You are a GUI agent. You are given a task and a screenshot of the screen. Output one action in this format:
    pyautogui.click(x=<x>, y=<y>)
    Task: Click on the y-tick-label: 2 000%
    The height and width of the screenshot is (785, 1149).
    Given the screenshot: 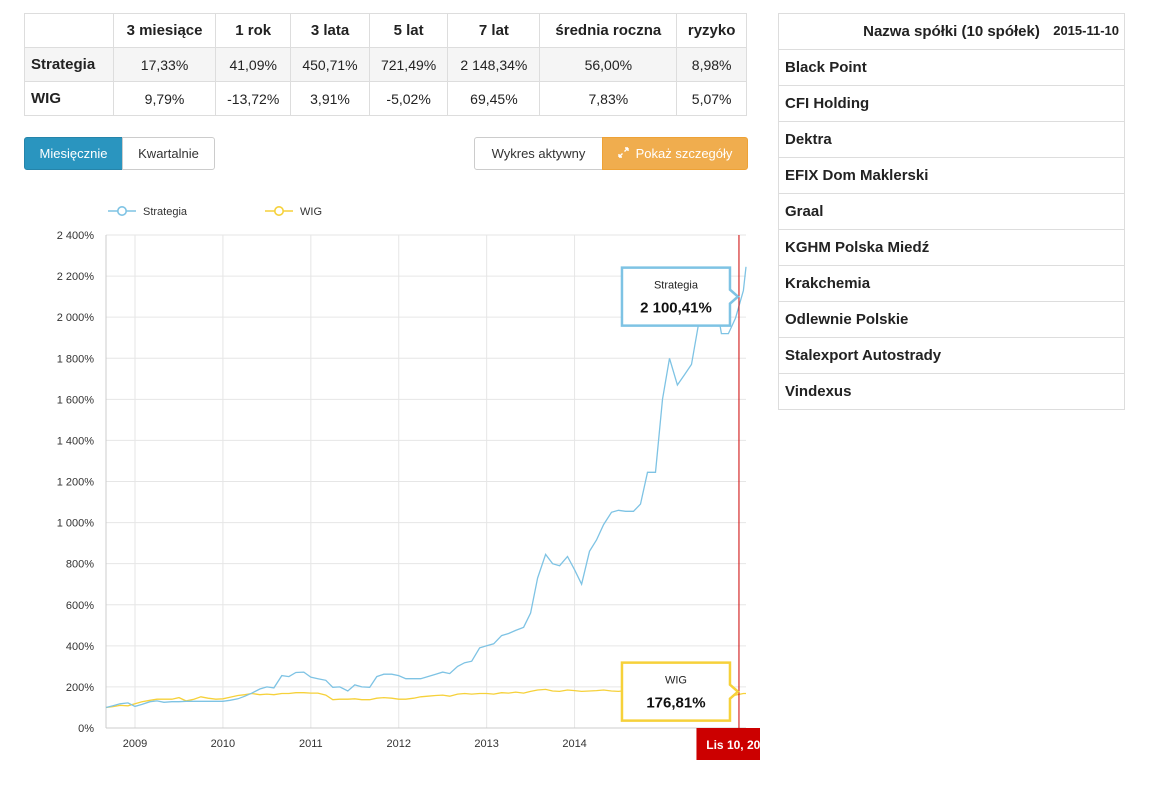 What is the action you would take?
    pyautogui.click(x=76, y=318)
    